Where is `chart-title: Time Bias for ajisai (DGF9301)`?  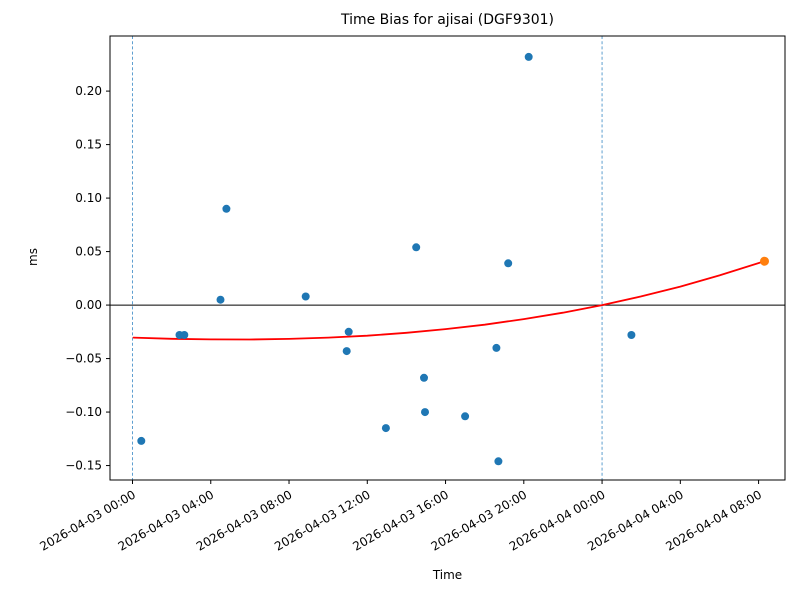 chart-title: Time Bias for ajisai (DGF9301) is located at coordinates (447, 20).